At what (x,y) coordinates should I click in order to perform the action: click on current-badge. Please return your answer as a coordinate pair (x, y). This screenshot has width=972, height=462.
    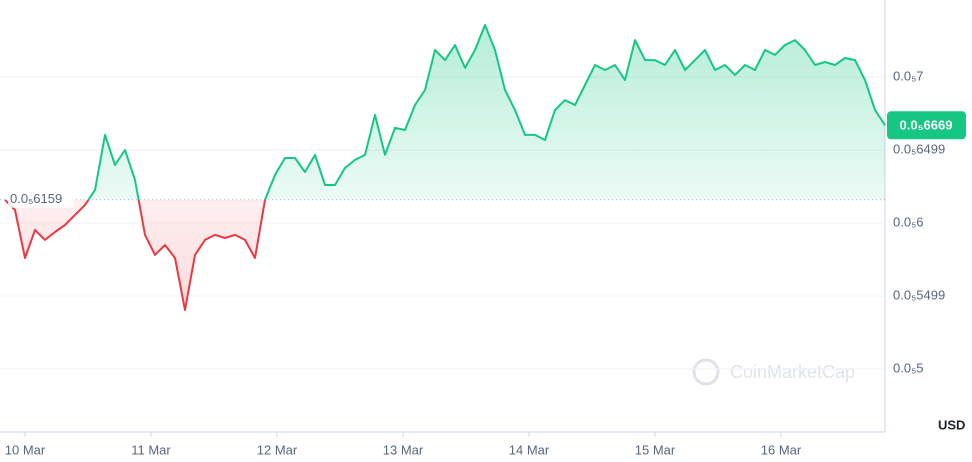
    Looking at the image, I should click on (926, 125).